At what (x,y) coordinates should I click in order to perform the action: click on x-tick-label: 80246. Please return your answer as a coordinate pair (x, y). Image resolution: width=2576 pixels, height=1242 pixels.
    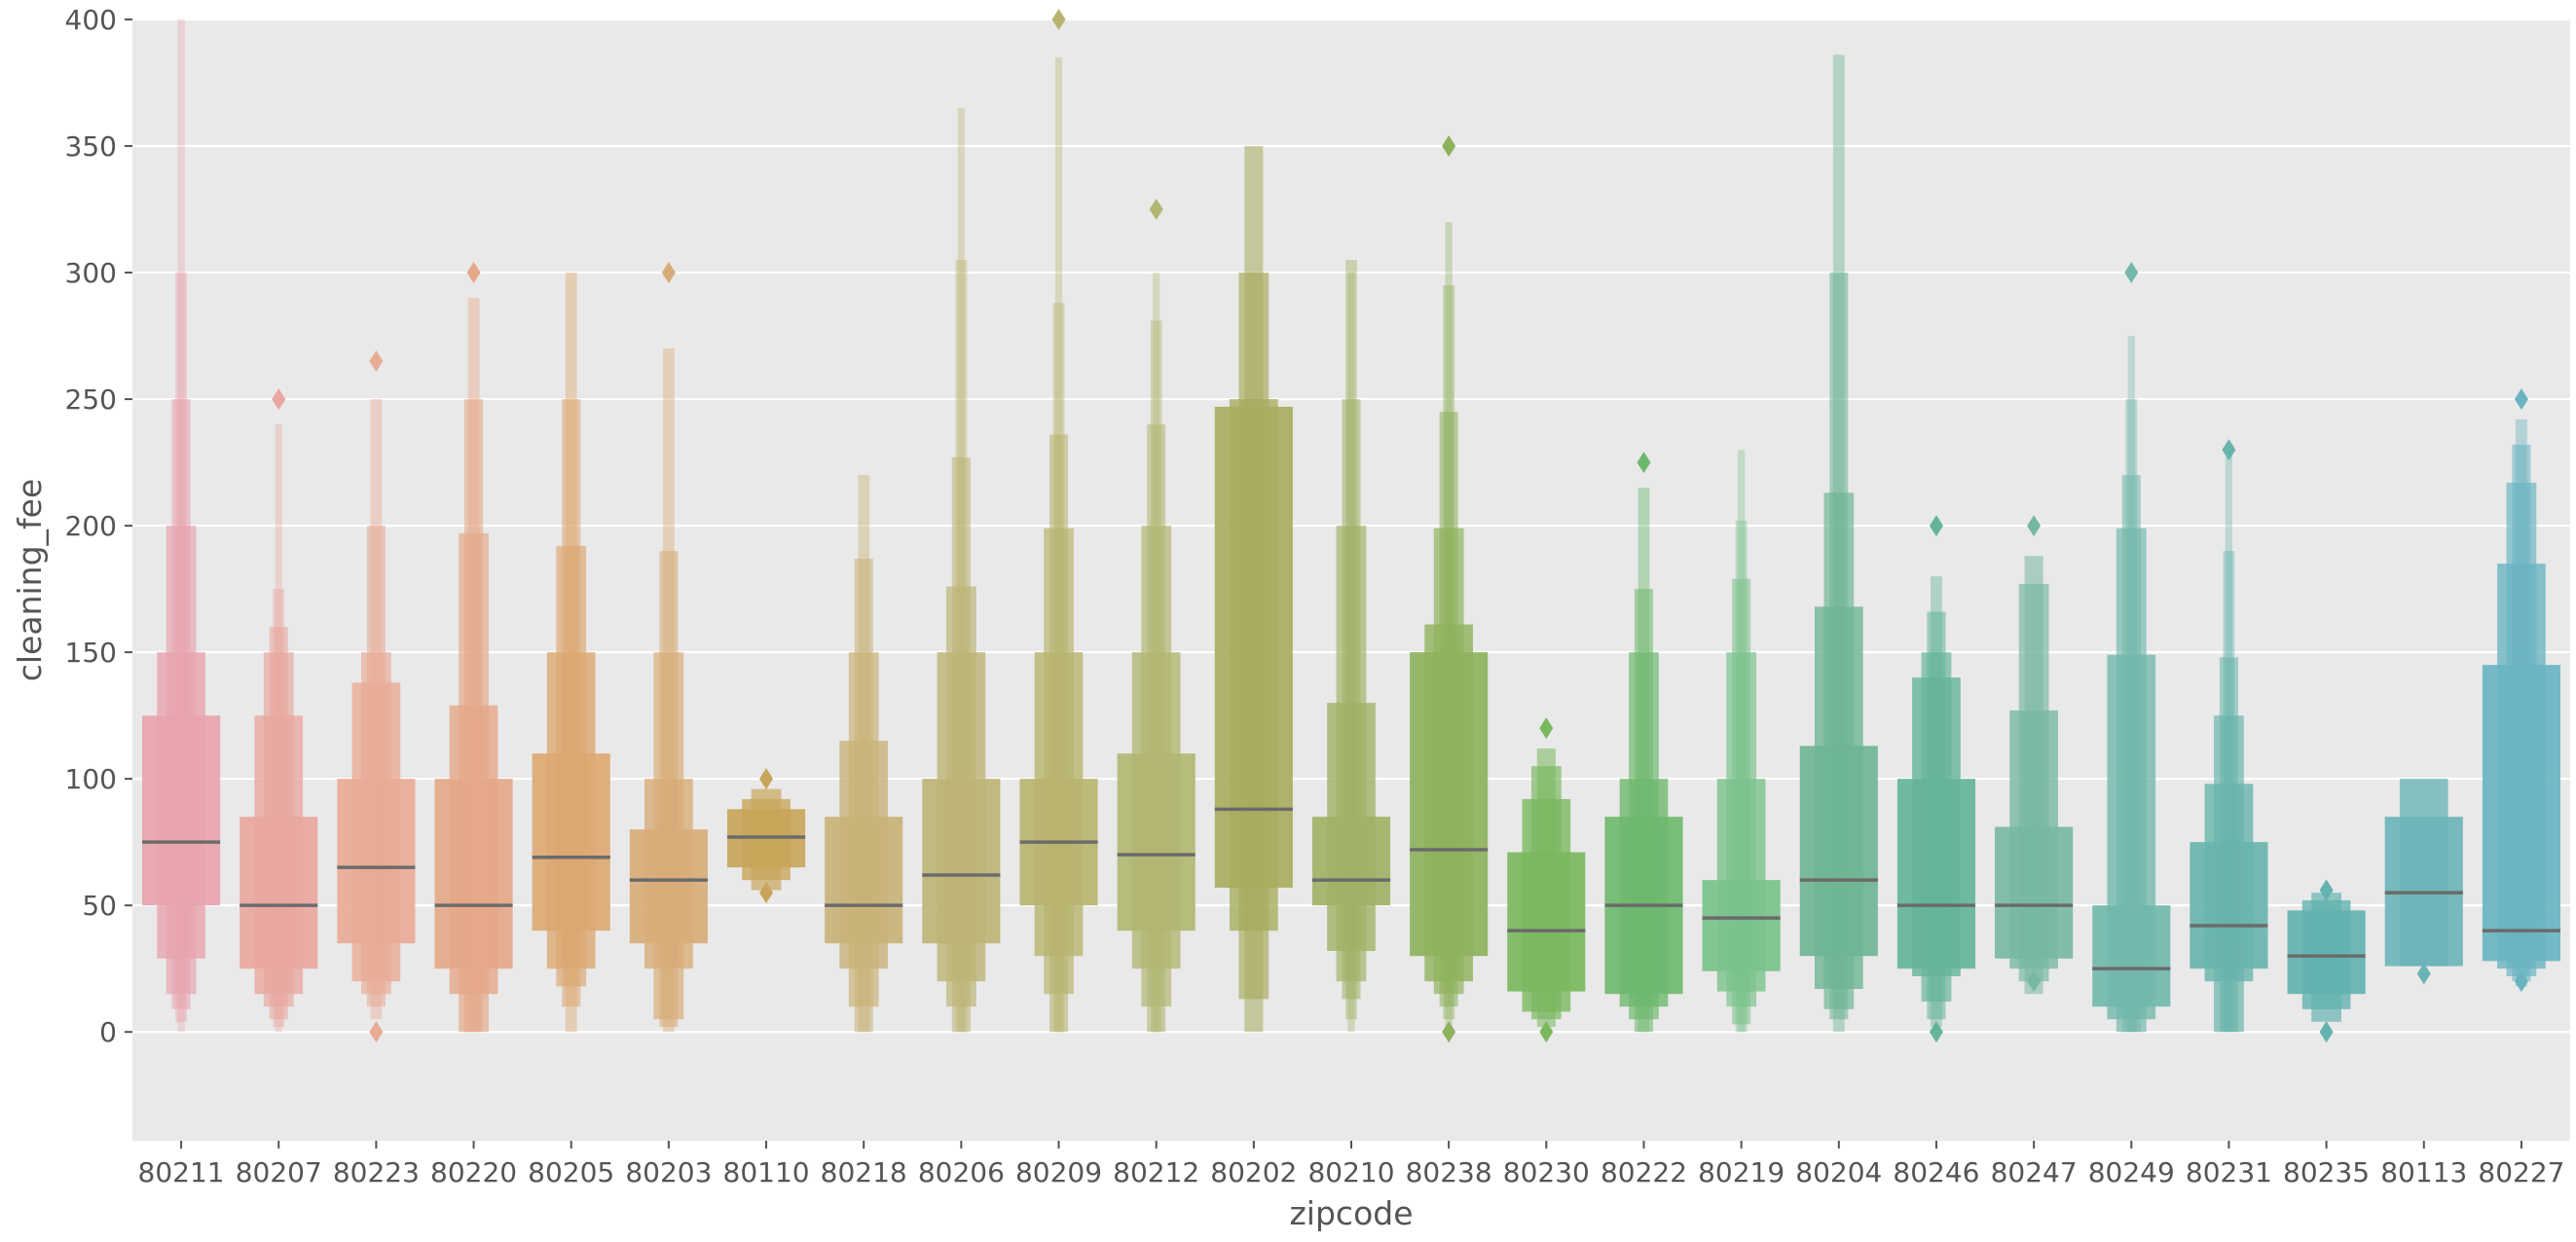
    Looking at the image, I should click on (1936, 1172).